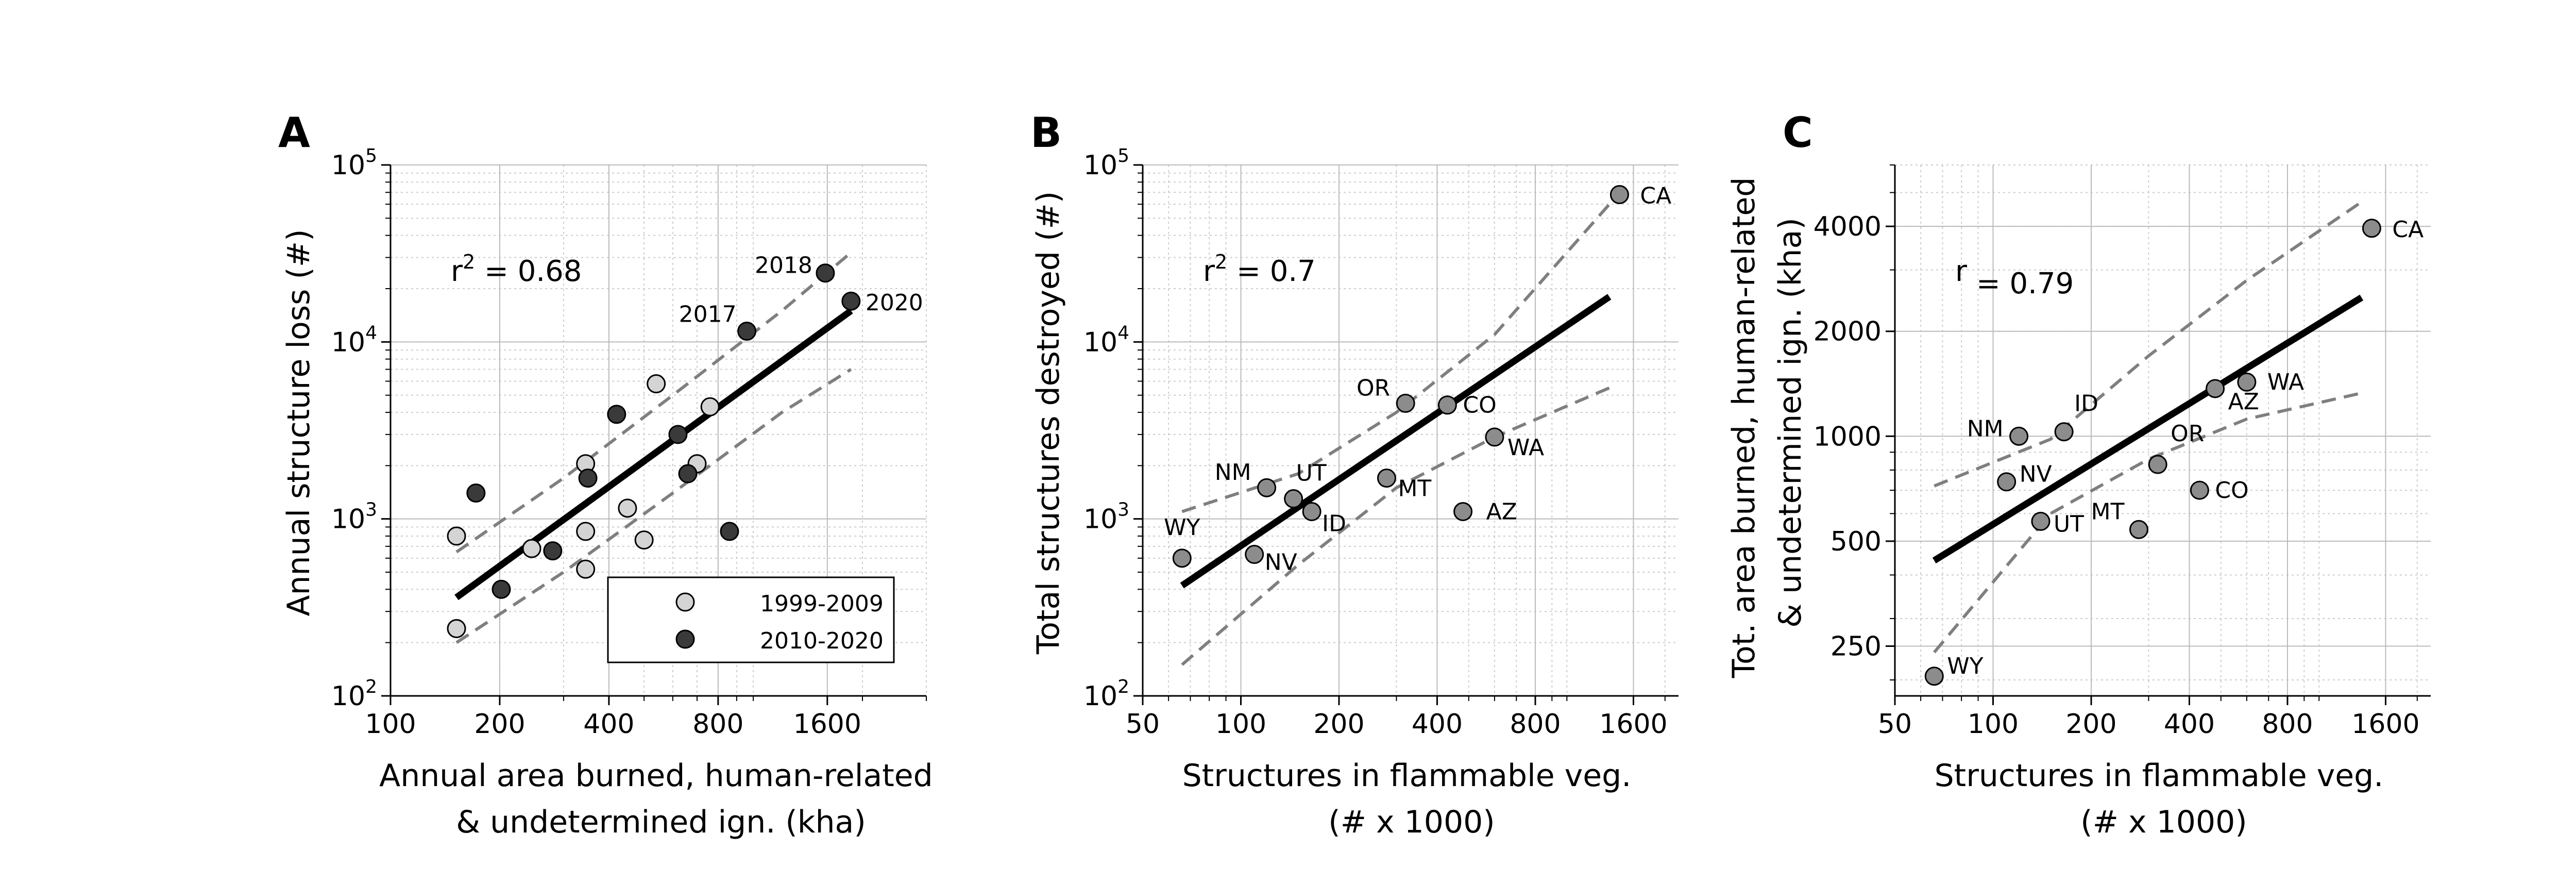 This screenshot has height=883, width=2576. Describe the element at coordinates (1856, 646) in the screenshot. I see `y-tick-label: 250` at that location.